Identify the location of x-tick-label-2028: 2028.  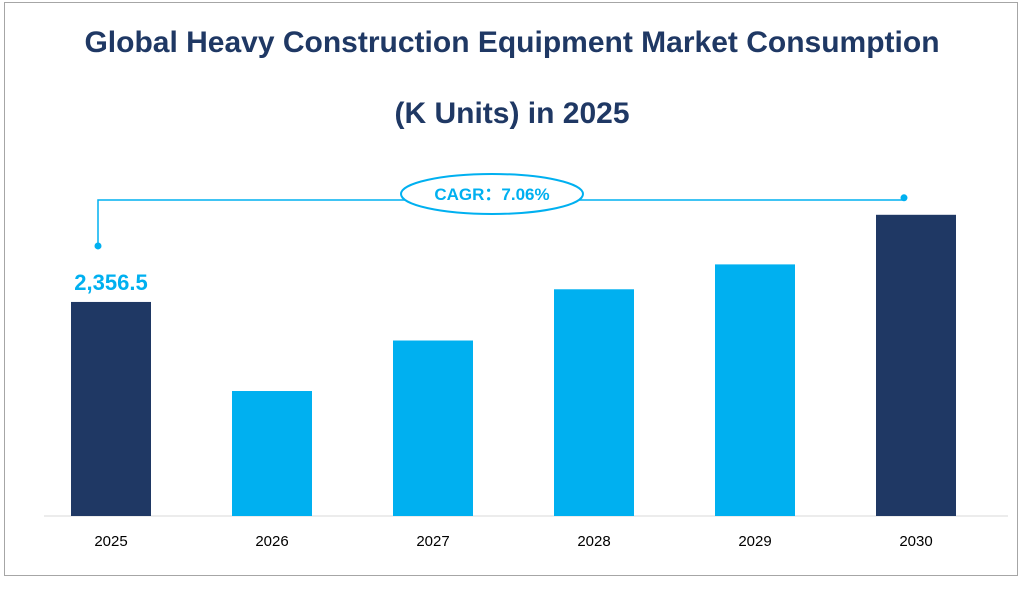
(593, 541).